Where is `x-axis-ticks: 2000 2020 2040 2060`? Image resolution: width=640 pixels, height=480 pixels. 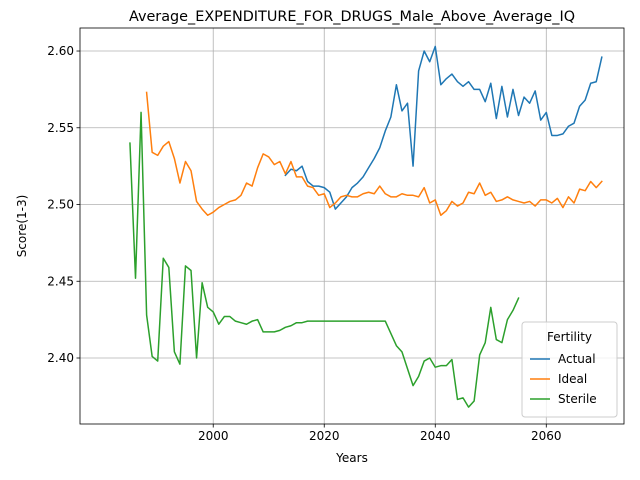 x-axis-ticks: 2000 2020 2040 2060 is located at coordinates (380, 433).